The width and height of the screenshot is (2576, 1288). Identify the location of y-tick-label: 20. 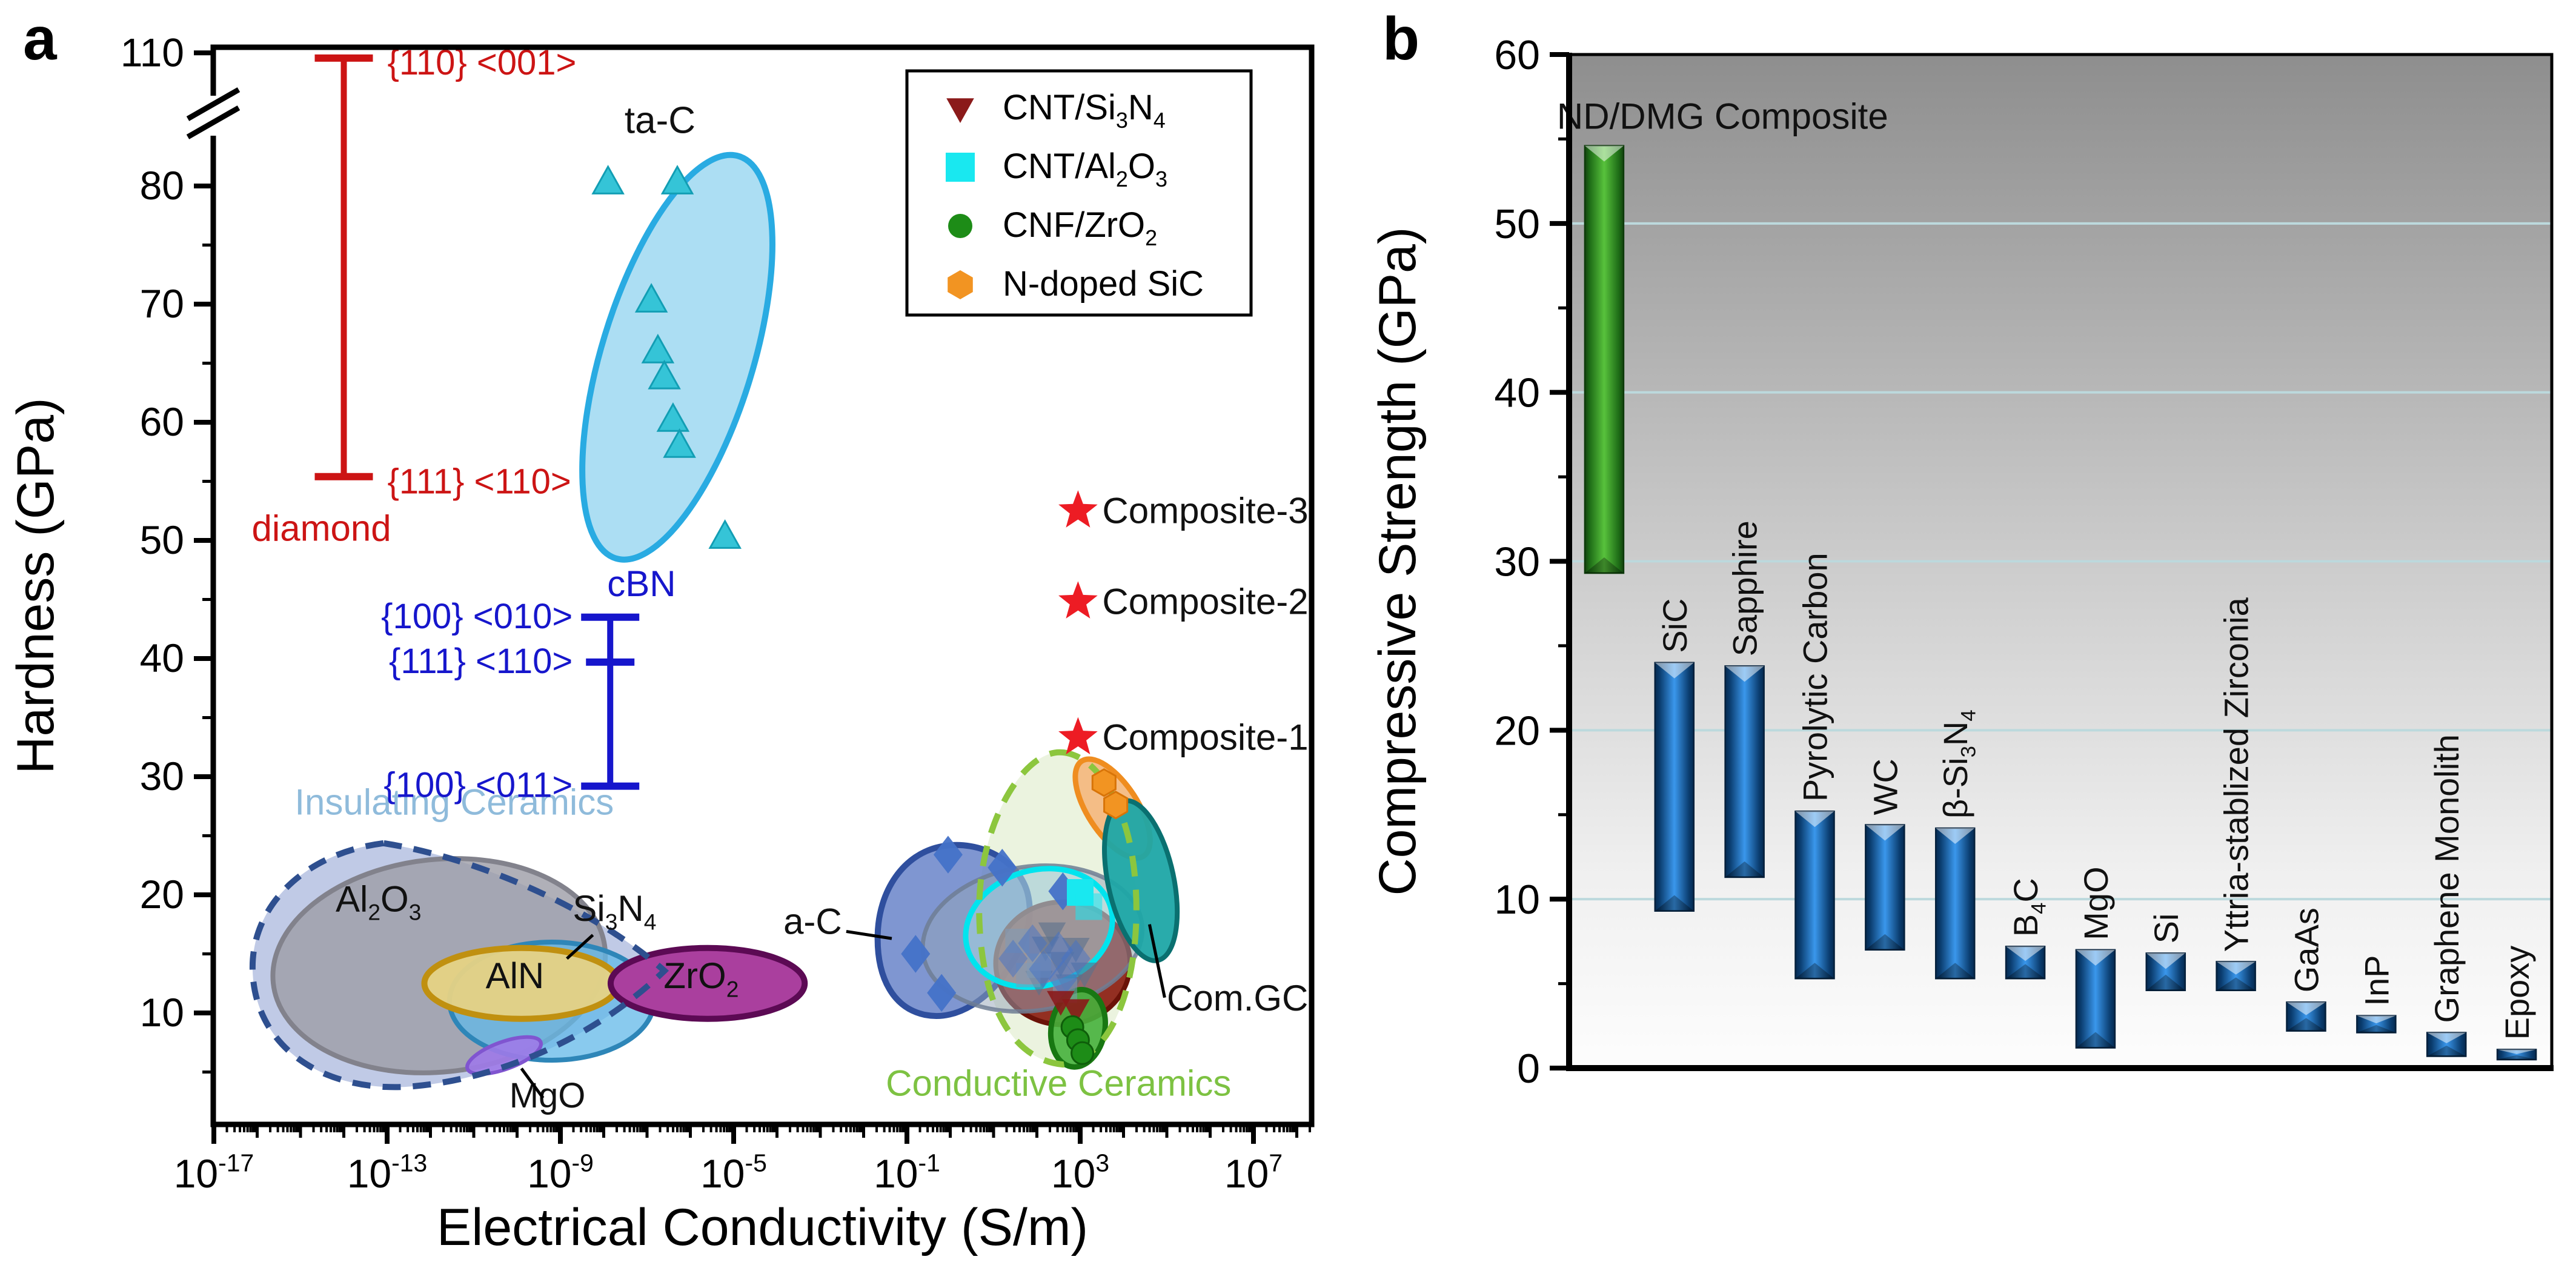
(162, 894).